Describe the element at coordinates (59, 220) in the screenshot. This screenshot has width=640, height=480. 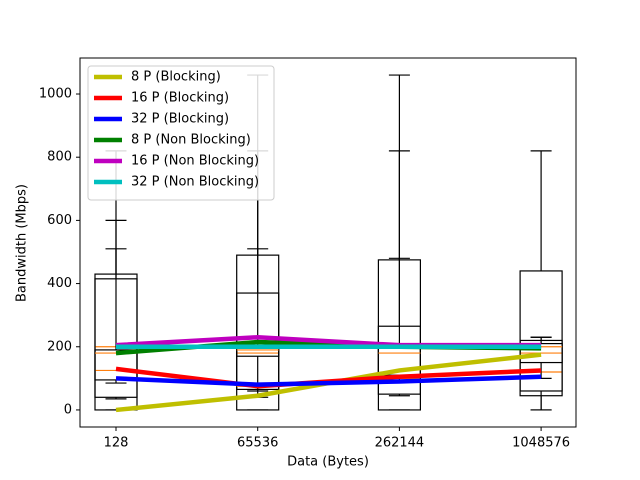
I see `y-tick-label: 600` at that location.